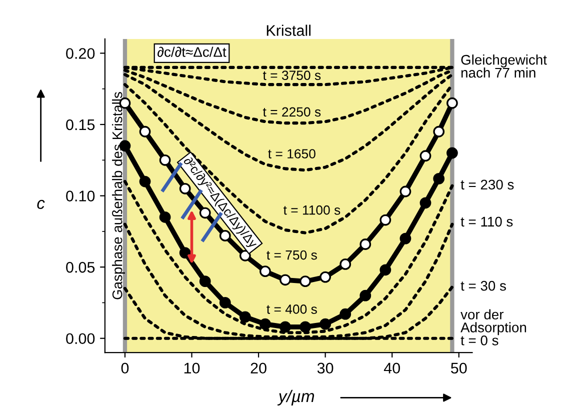  Describe the element at coordinates (291, 75) in the screenshot. I see `annotation: t = 3750 s` at that location.